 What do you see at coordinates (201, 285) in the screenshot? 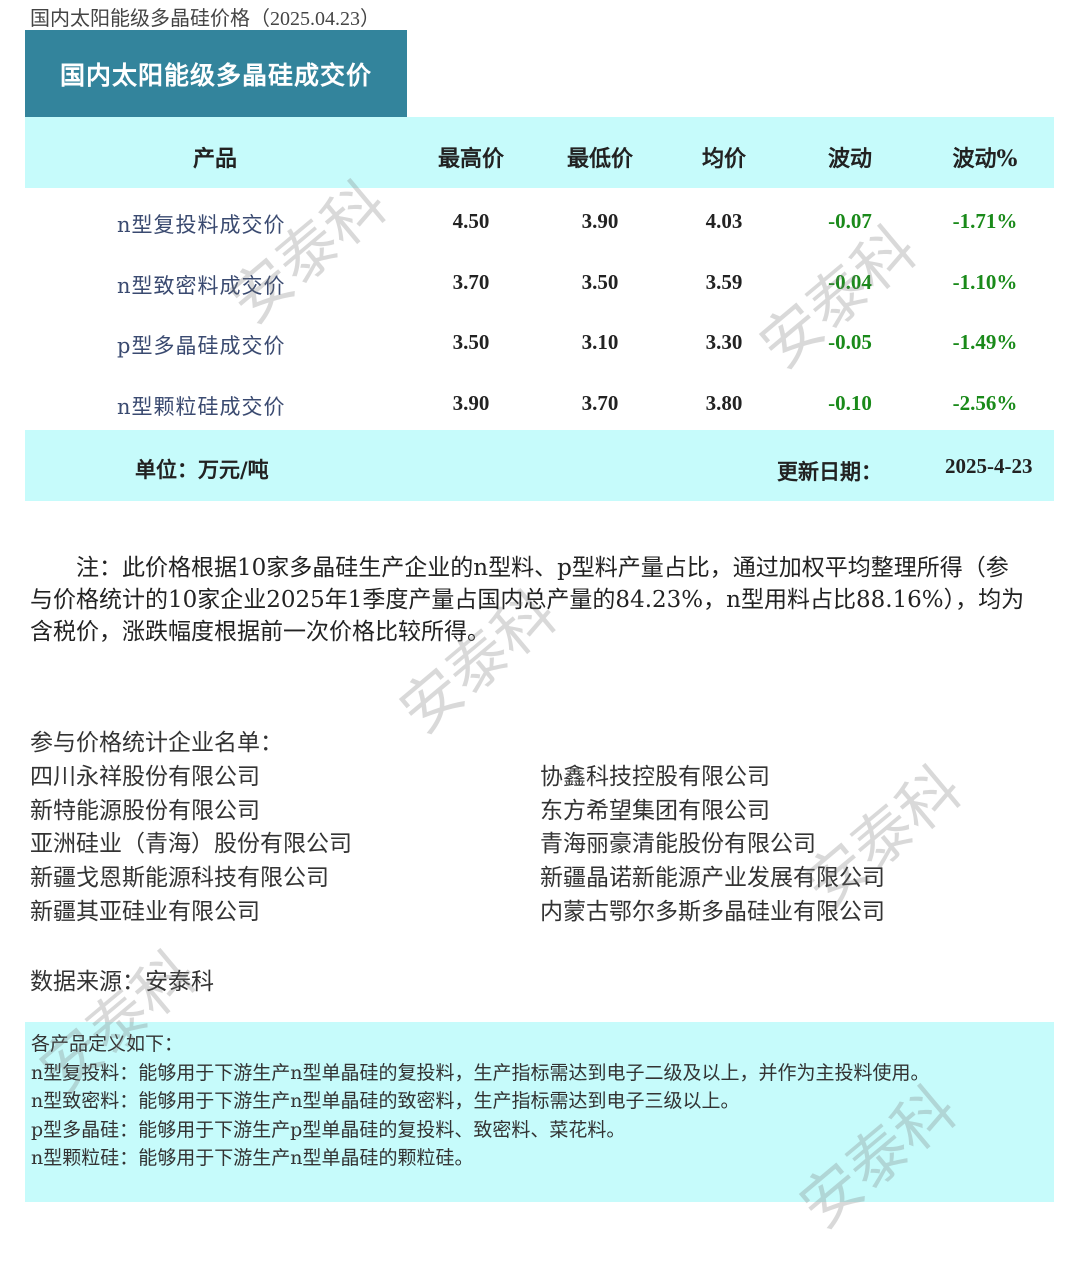
I see `product-name: n型致密料成交价` at bounding box center [201, 285].